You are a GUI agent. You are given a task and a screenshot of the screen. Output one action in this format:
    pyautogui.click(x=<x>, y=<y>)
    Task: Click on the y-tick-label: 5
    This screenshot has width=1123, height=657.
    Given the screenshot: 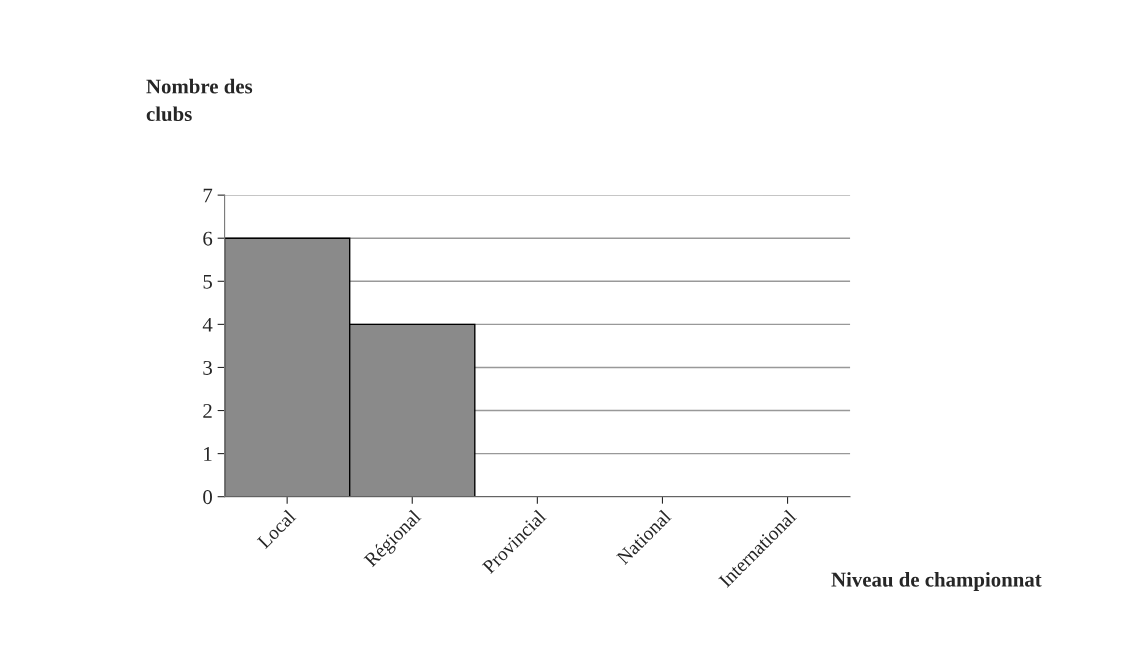 What is the action you would take?
    pyautogui.click(x=207, y=281)
    